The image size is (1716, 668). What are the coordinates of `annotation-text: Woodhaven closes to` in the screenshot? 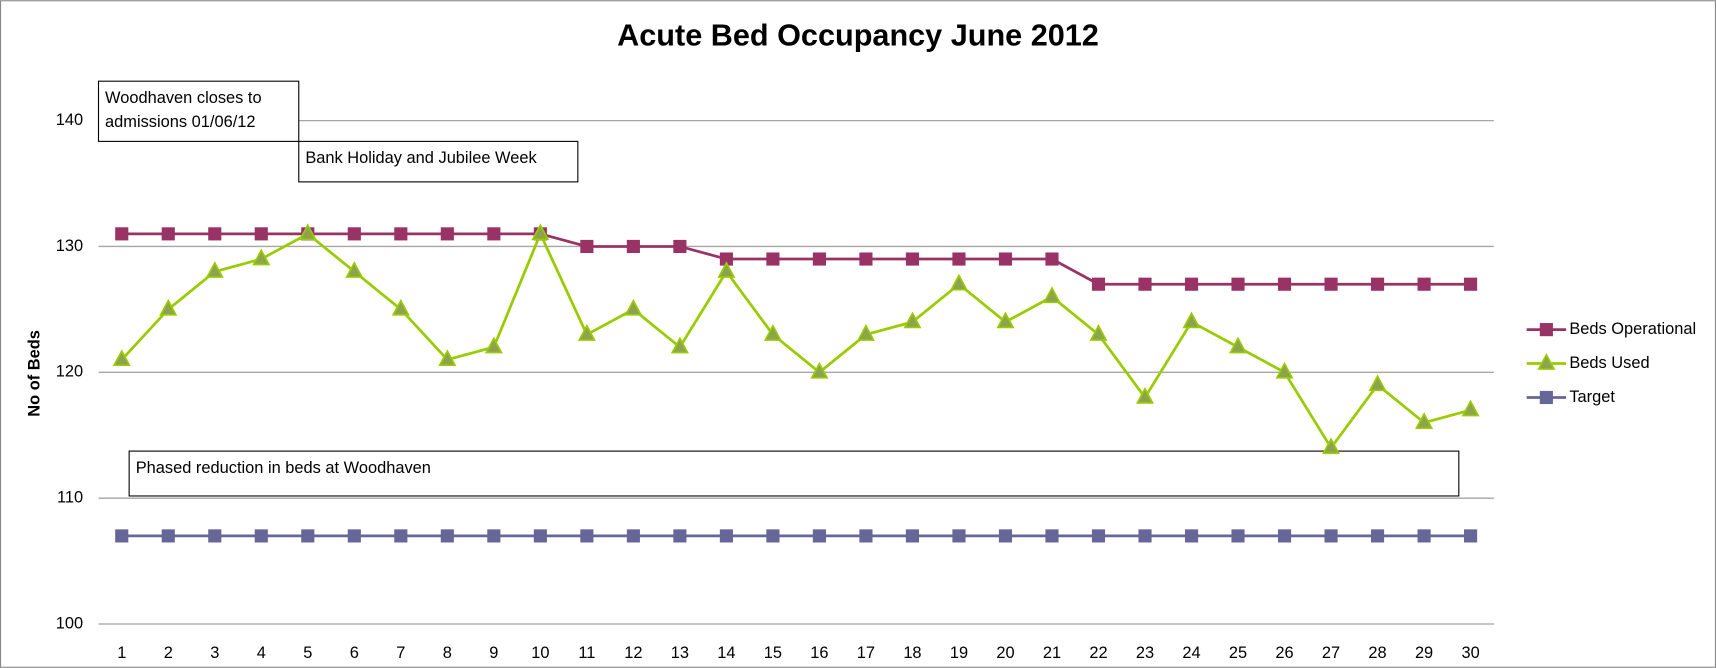 It's located at (183, 98).